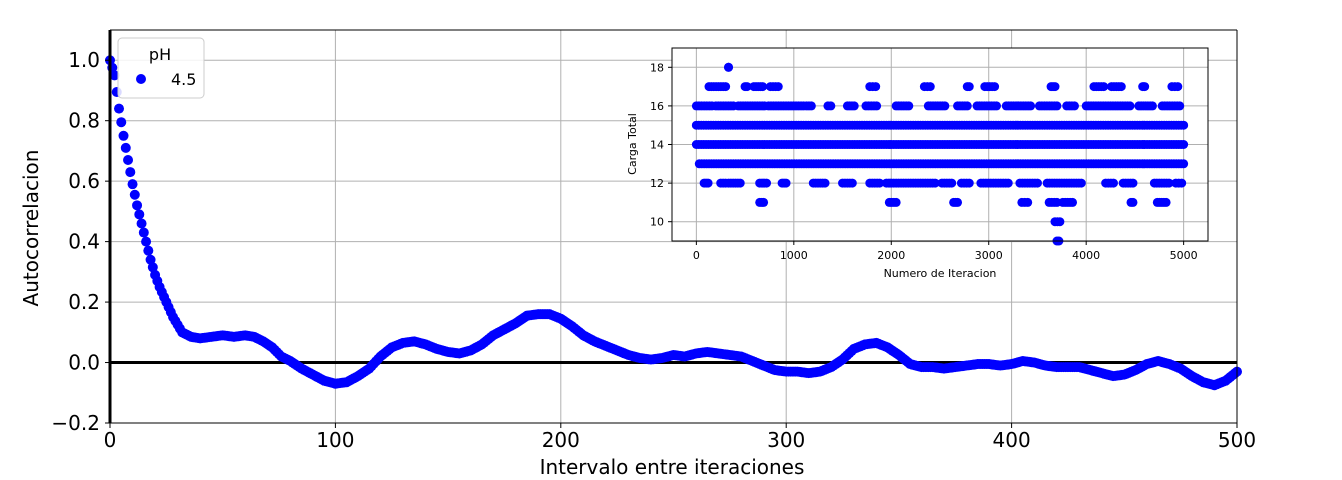 The image size is (1342, 480). What do you see at coordinates (891, 255) in the screenshot?
I see `inset-x-tick-label: 2000` at bounding box center [891, 255].